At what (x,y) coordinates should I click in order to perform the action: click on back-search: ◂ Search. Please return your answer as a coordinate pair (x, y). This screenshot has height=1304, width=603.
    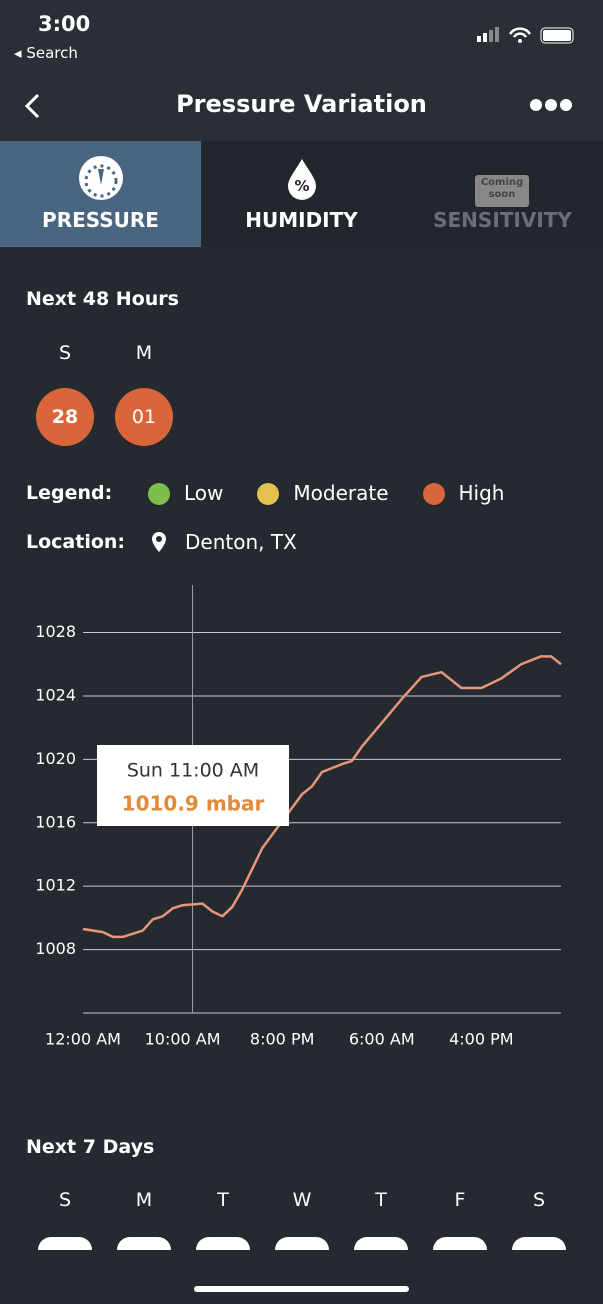
    Looking at the image, I should click on (46, 53).